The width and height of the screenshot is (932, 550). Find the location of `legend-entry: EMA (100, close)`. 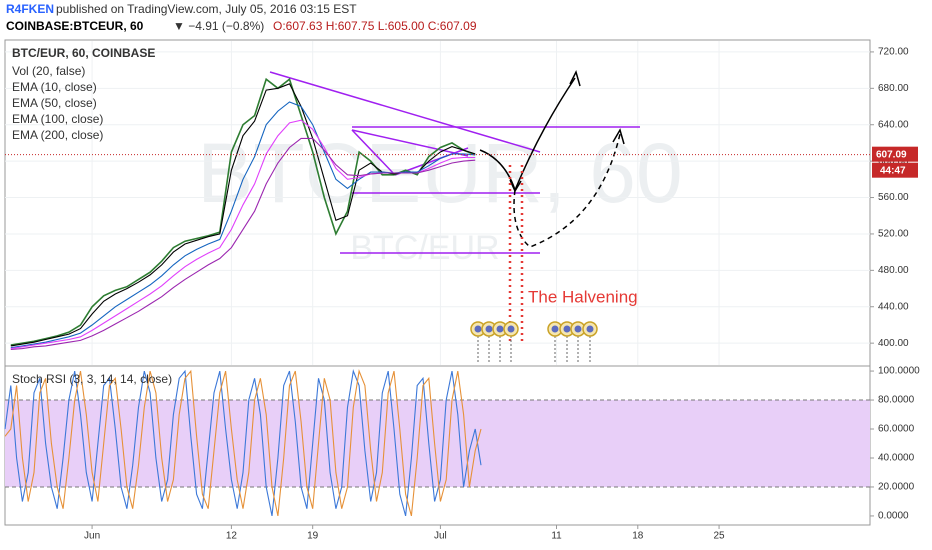

legend-entry: EMA (100, close) is located at coordinates (57, 119).